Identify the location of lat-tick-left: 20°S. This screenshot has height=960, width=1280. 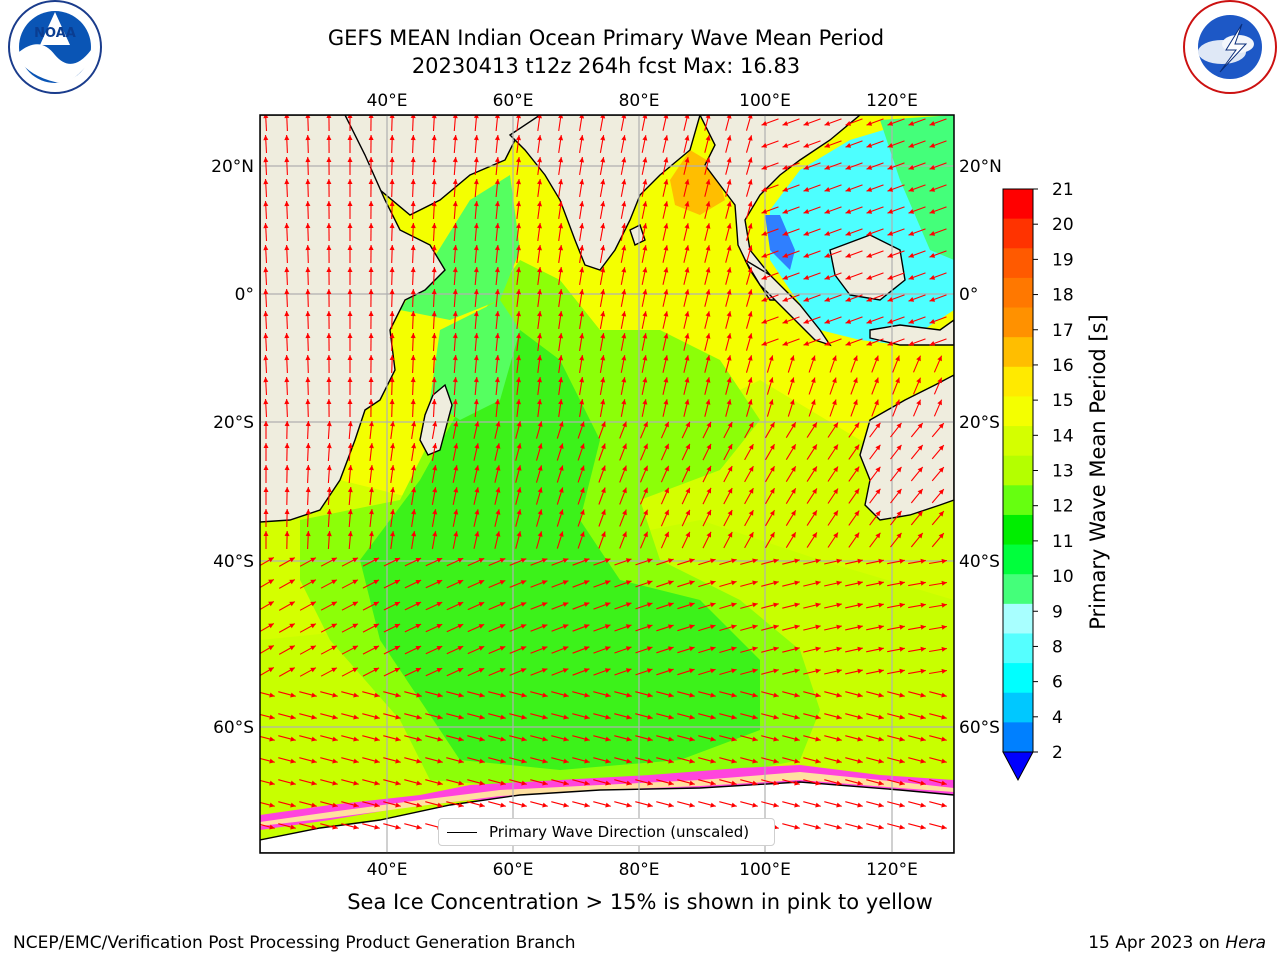
(233, 423).